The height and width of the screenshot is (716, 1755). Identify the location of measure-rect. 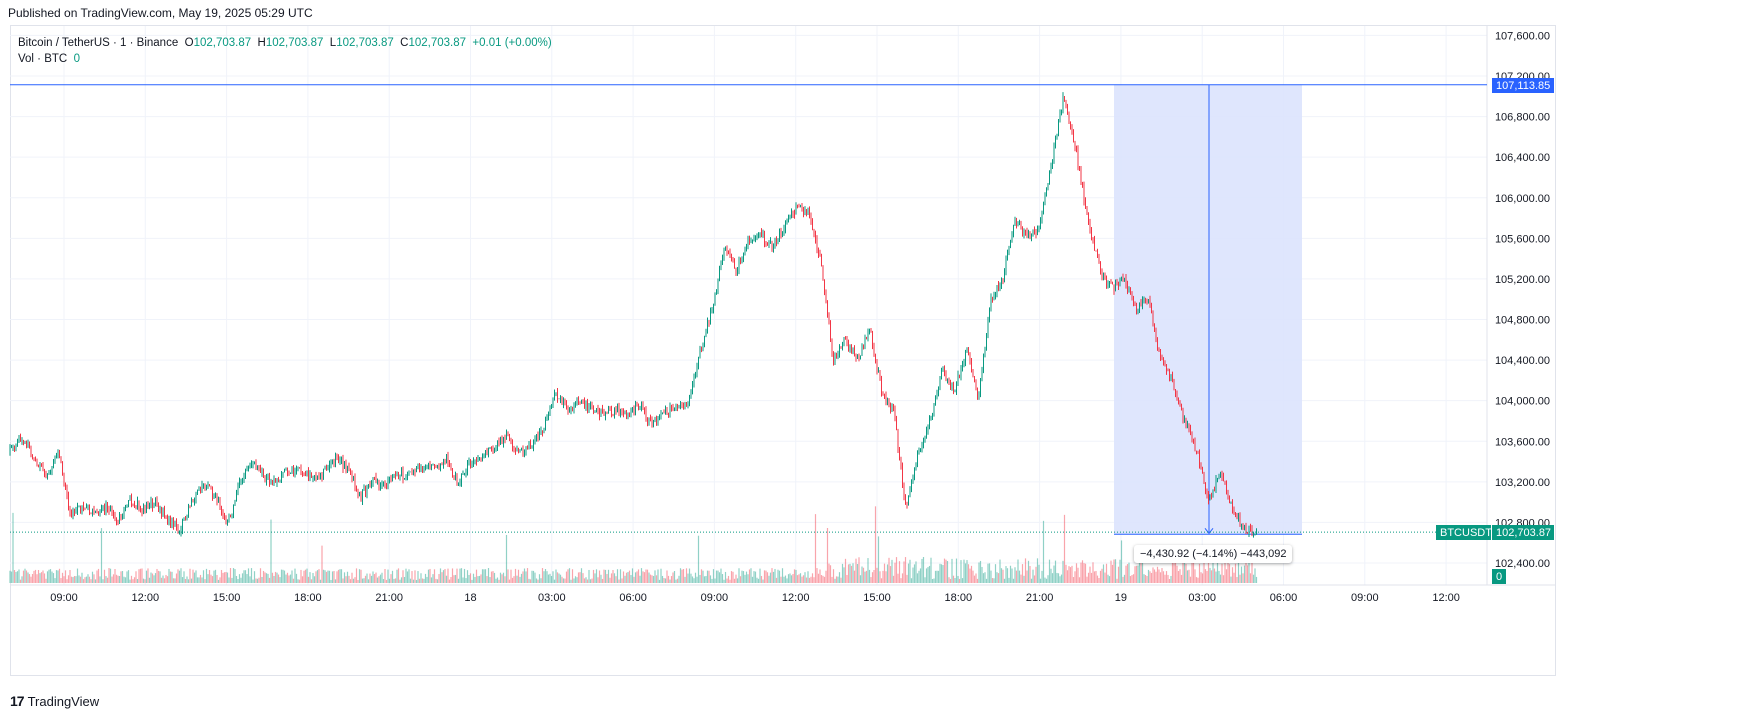
(1208, 309).